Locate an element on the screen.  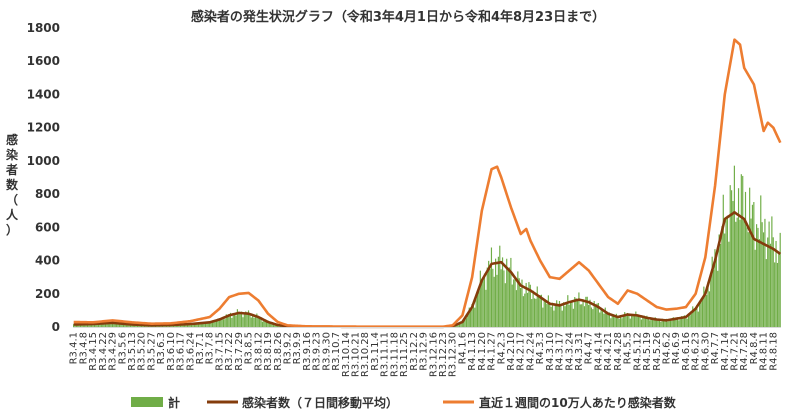
x-tick-label: R4.6.2 is located at coordinates (666, 348).